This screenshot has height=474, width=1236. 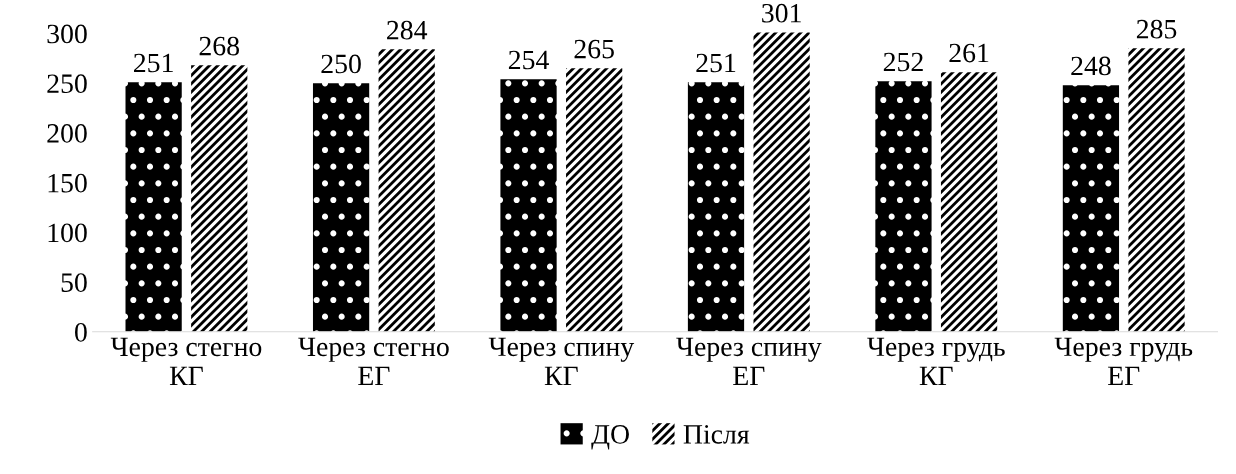 I want to click on y-tick-label: 250, so click(x=67, y=84).